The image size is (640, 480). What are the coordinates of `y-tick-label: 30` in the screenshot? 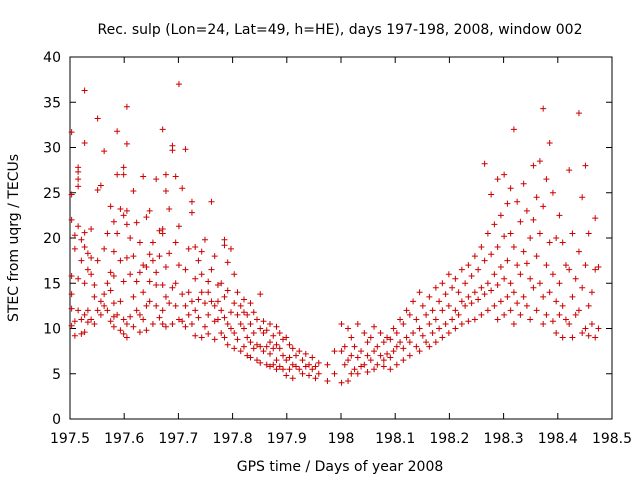 It's located at (52, 149).